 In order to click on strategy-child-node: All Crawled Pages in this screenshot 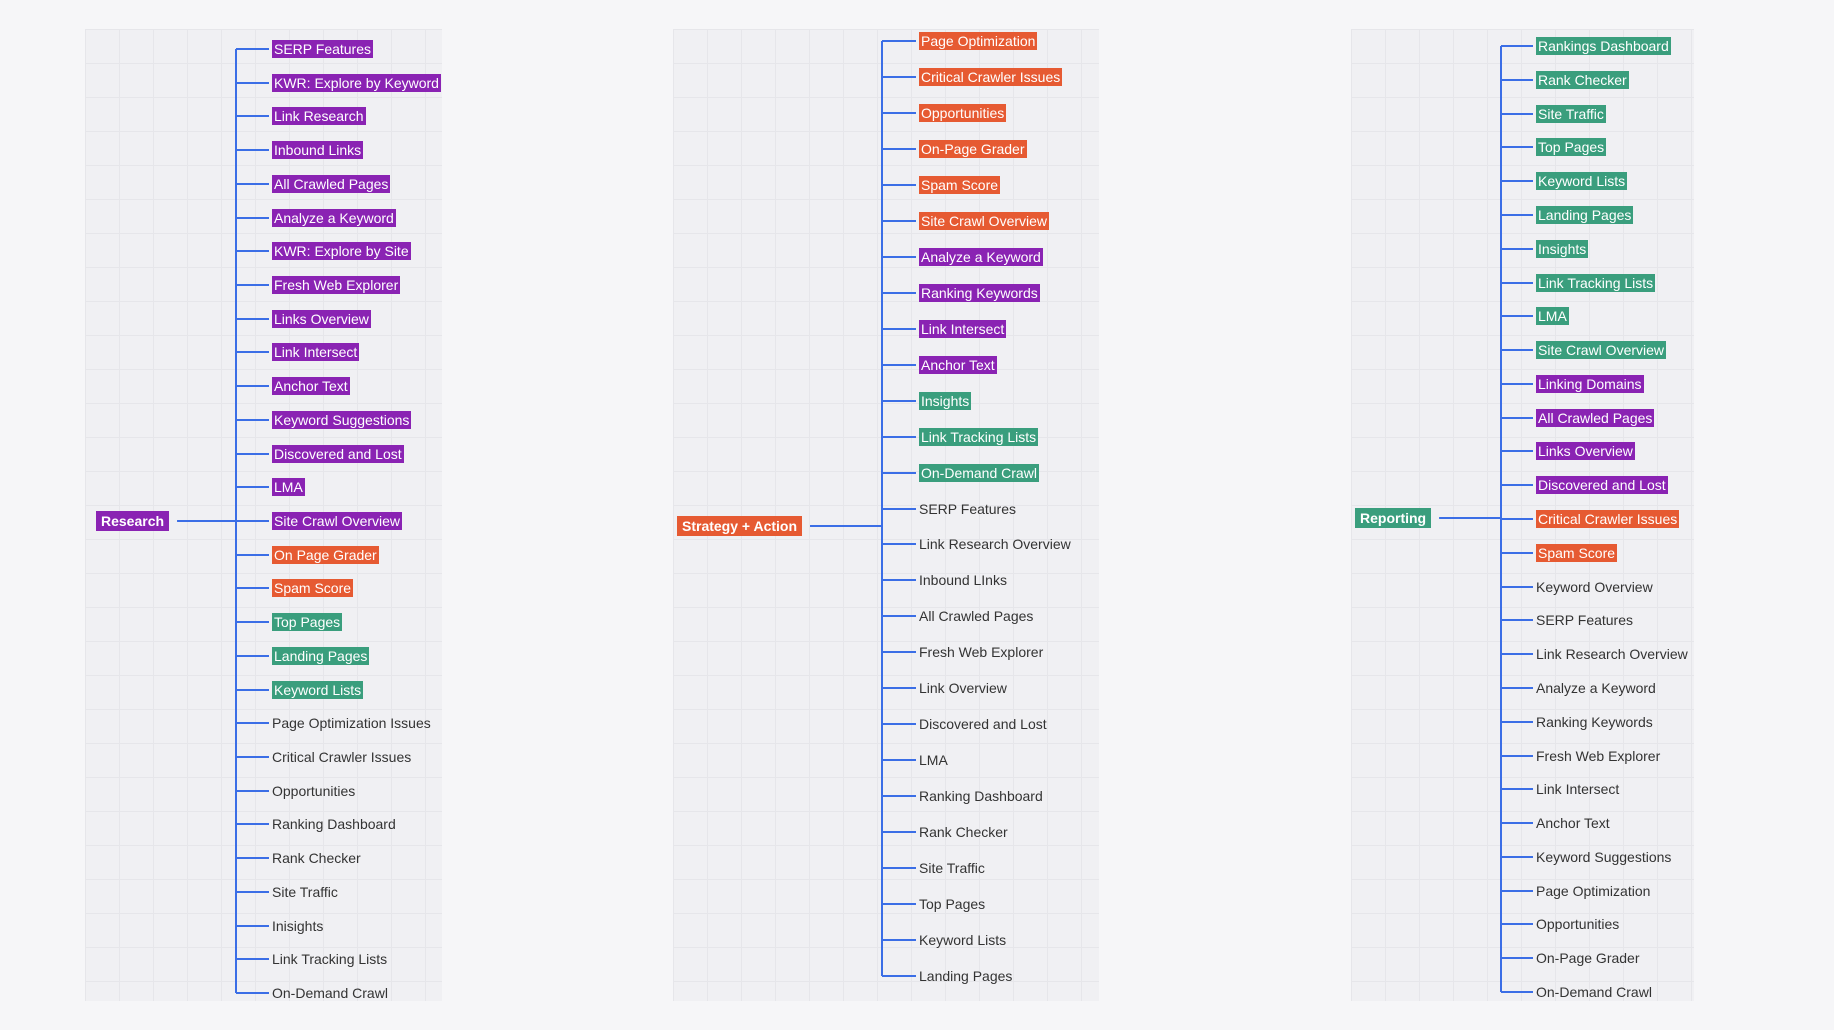, I will do `click(976, 616)`.